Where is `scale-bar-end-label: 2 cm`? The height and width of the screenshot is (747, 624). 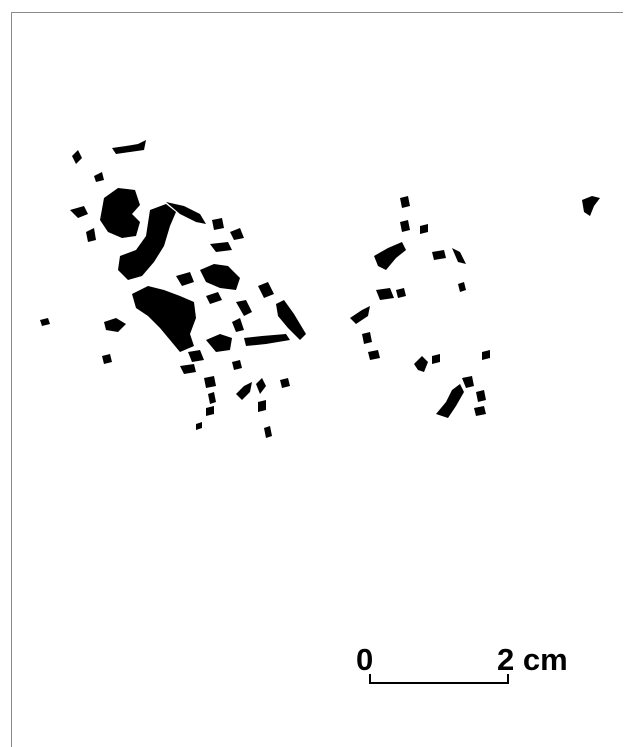 scale-bar-end-label: 2 cm is located at coordinates (532, 659).